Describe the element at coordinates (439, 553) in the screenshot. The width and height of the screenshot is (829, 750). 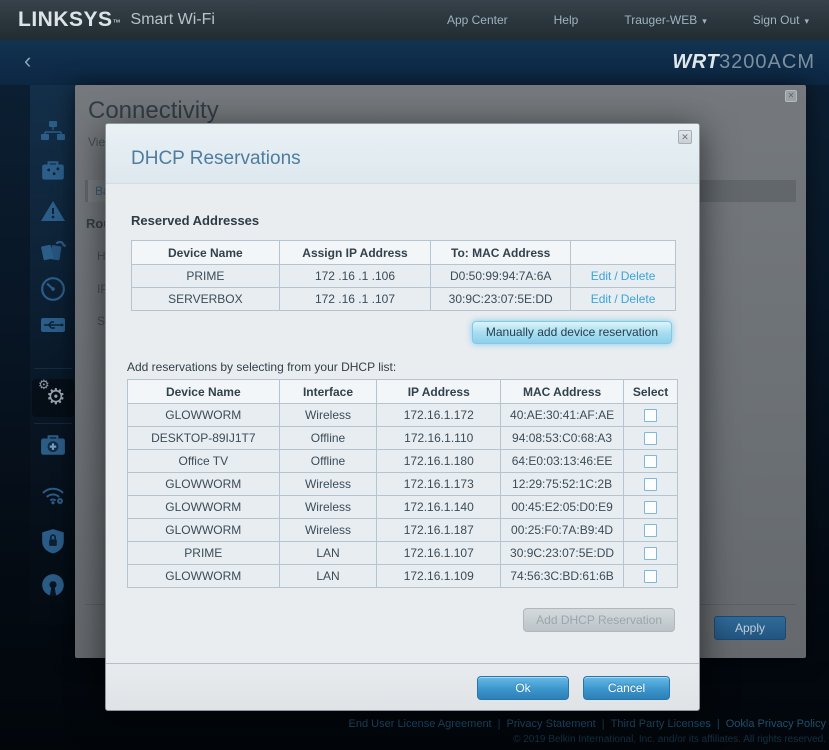
I see `ip-cell: 172.16.1.107` at that location.